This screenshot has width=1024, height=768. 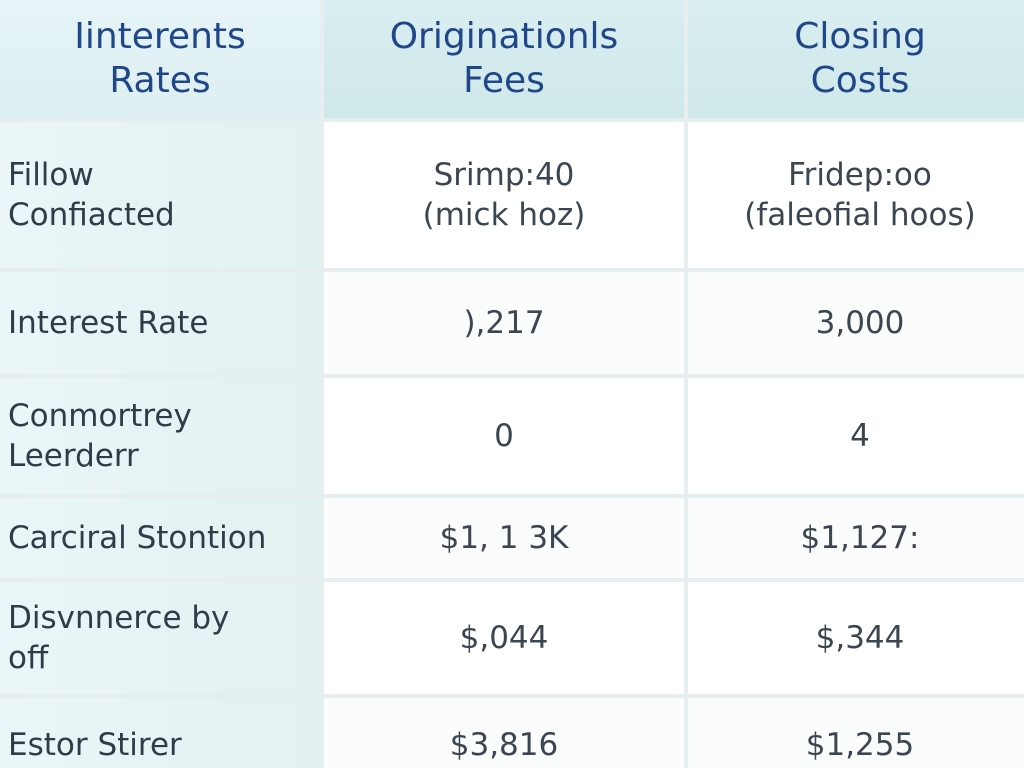 What do you see at coordinates (504, 436) in the screenshot?
I see `table-cell: 0` at bounding box center [504, 436].